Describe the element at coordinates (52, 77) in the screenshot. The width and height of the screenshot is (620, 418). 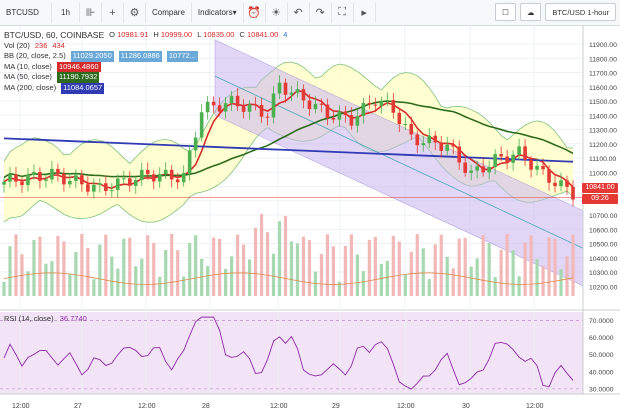
I see `legend-ma50-row: MA (50, close) 11190.7932` at that location.